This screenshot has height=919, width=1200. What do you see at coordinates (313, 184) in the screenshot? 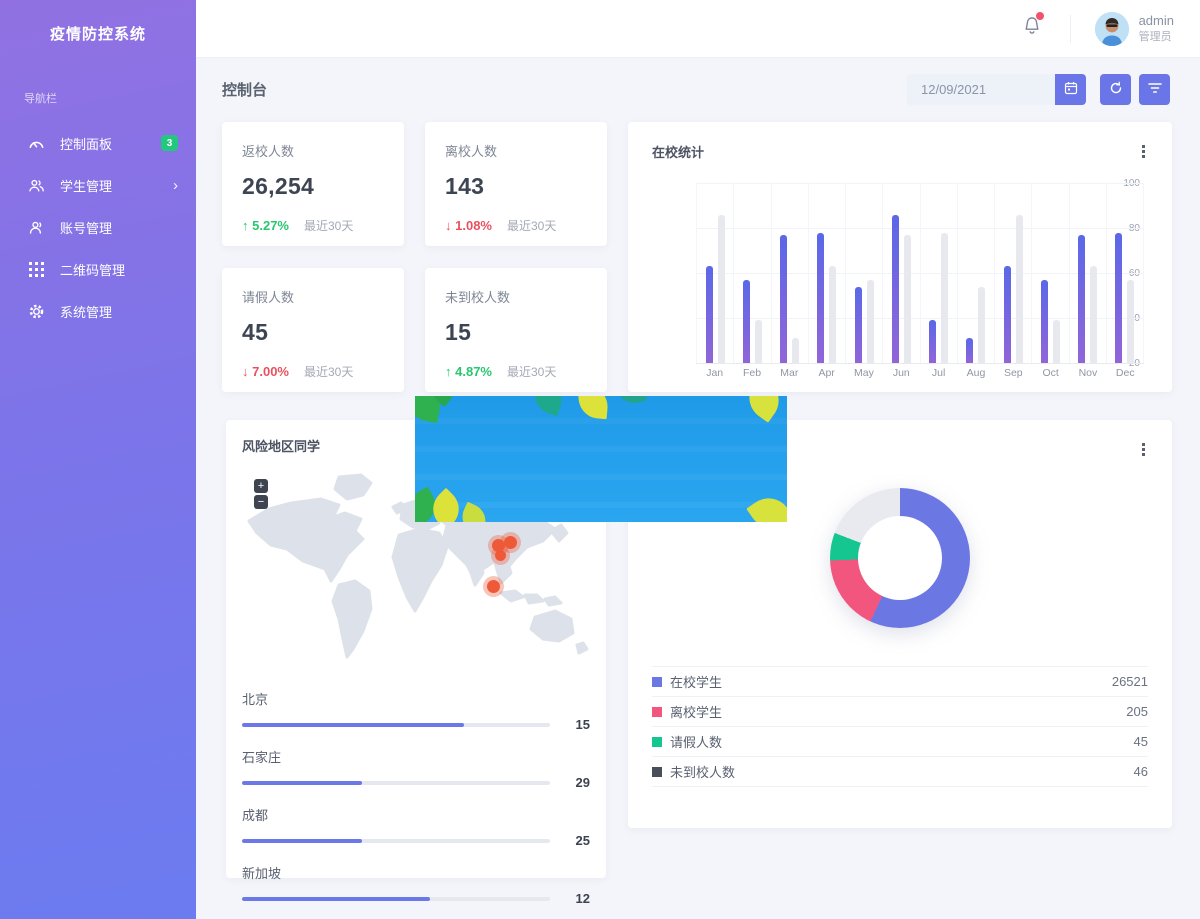
I see `stat-card-returned: 返校人数 26,254 ↑ 5.27% 最近30天` at bounding box center [313, 184].